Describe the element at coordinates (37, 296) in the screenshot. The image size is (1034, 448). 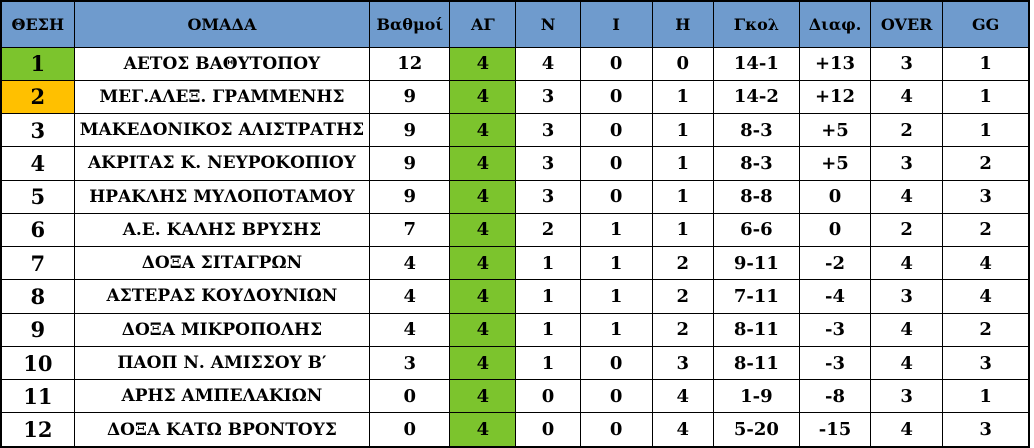
I see `position-cell: 8` at that location.